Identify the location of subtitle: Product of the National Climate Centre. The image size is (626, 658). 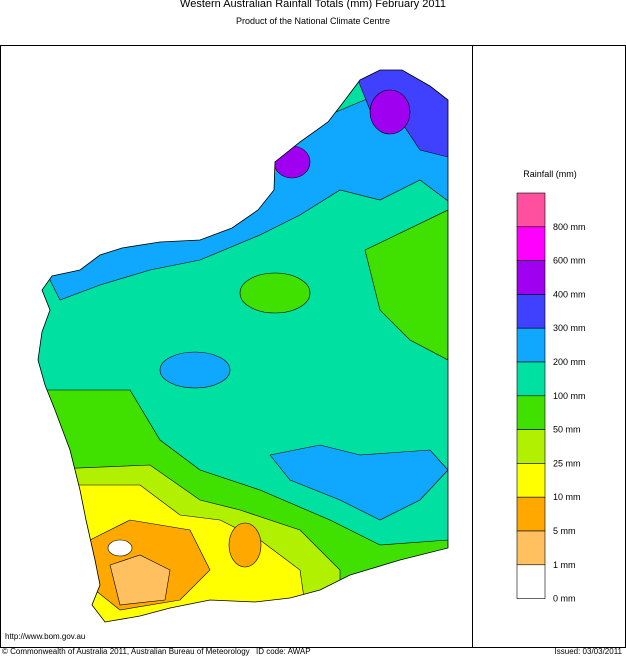
(313, 21).